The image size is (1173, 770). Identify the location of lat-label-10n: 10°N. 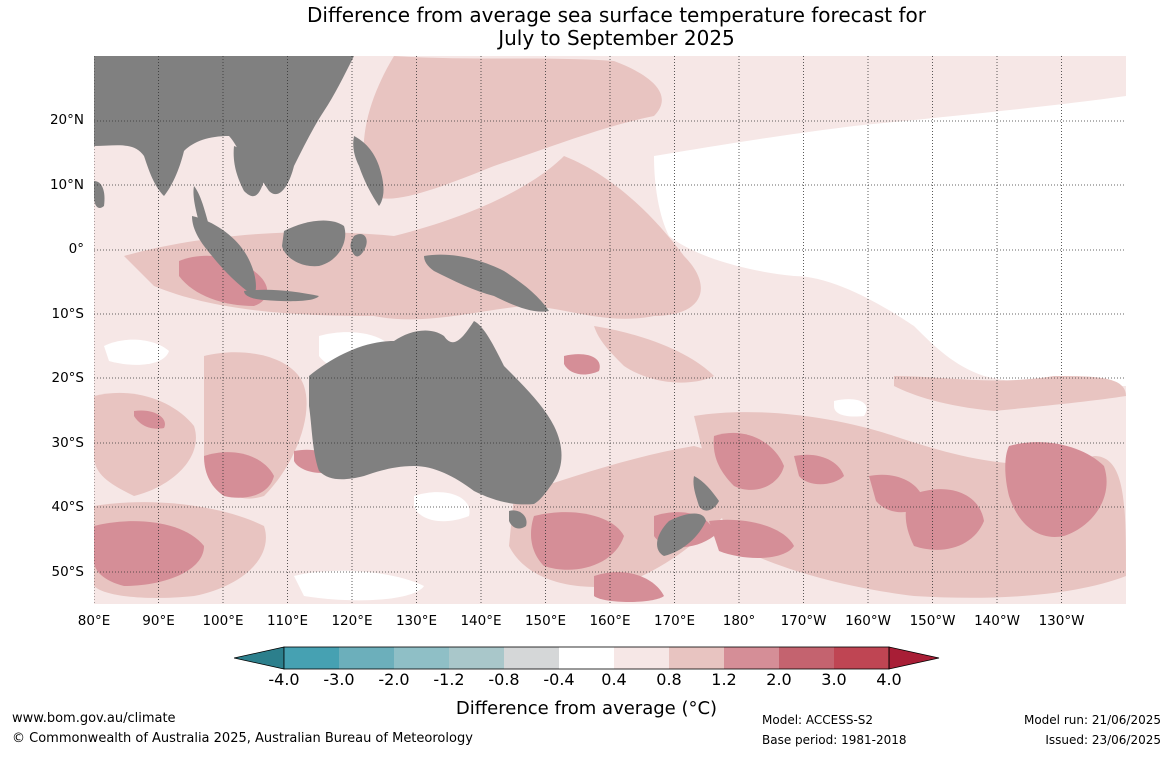
(66, 185).